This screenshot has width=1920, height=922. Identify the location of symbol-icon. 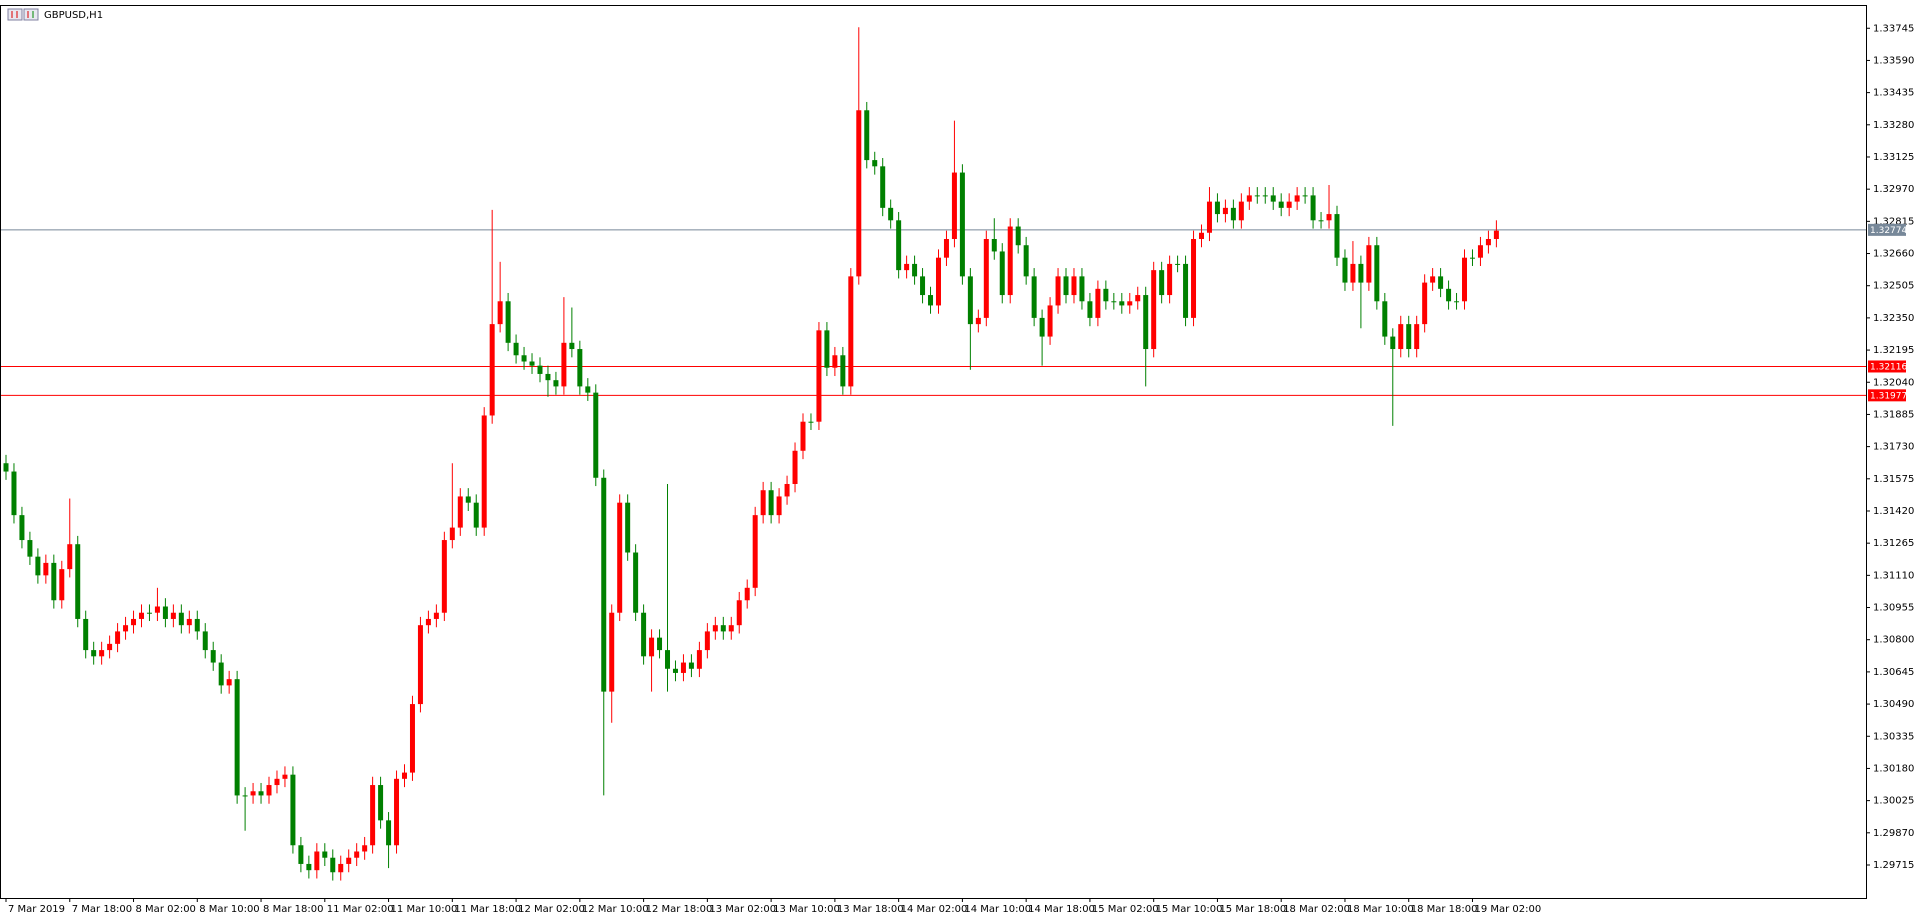
(23, 14).